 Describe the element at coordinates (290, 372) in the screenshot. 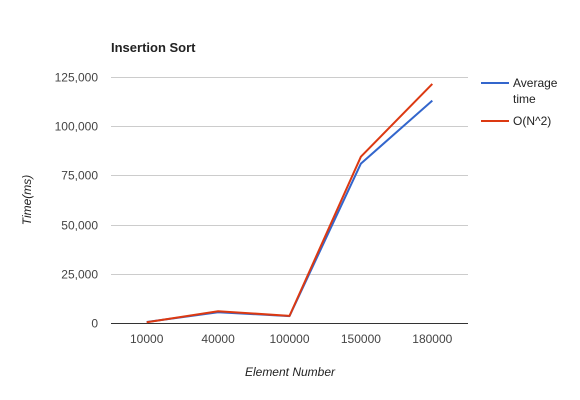

I see `x-axis-title: Element Number` at that location.